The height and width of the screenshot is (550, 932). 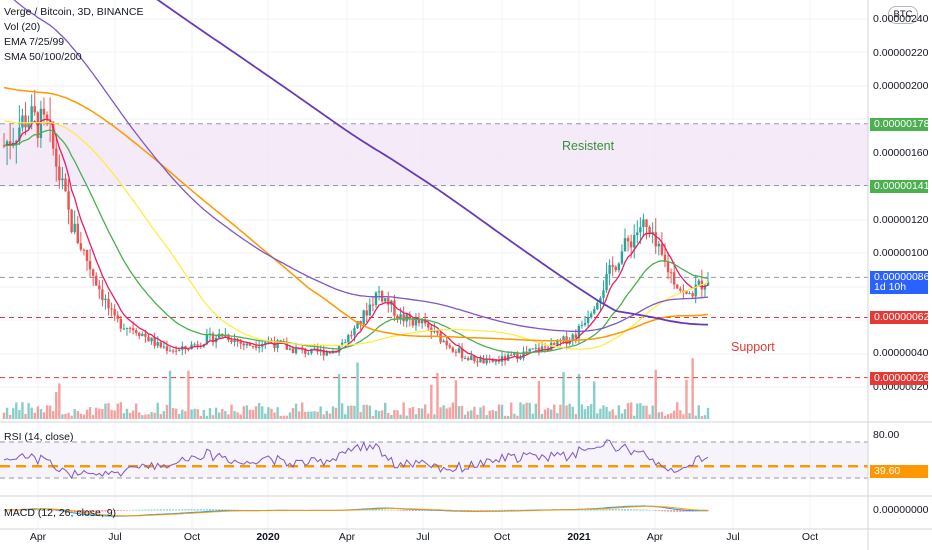 I want to click on macd-title: MACD (12, 26, close, 9), so click(x=60, y=513).